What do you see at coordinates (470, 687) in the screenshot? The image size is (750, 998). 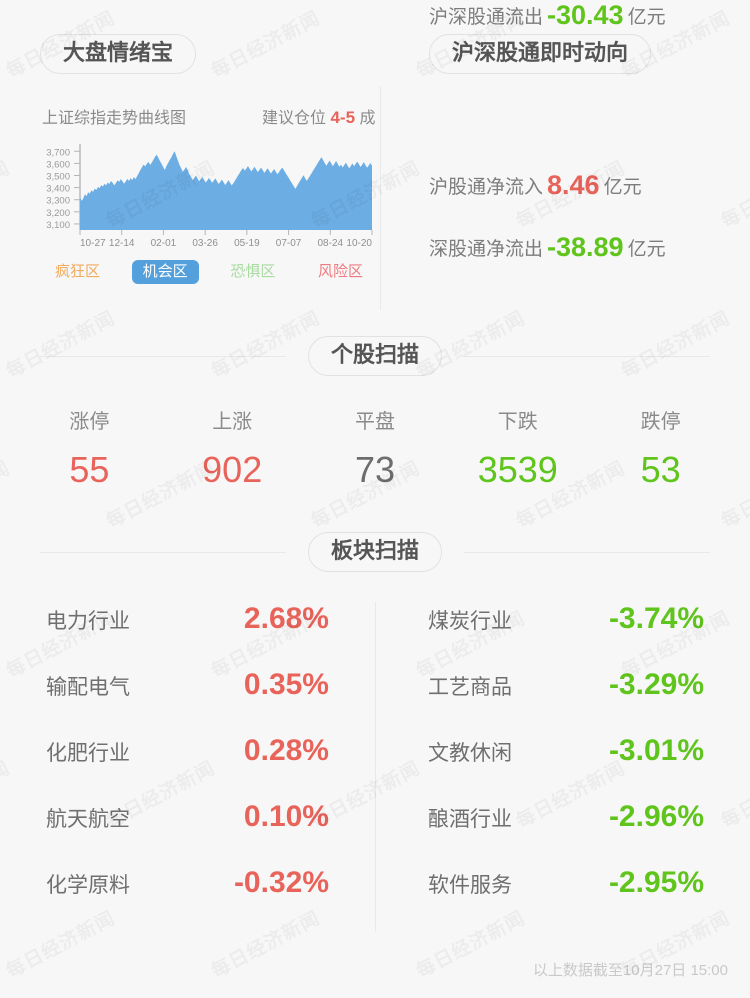 I see `sector-name: 工艺商品` at bounding box center [470, 687].